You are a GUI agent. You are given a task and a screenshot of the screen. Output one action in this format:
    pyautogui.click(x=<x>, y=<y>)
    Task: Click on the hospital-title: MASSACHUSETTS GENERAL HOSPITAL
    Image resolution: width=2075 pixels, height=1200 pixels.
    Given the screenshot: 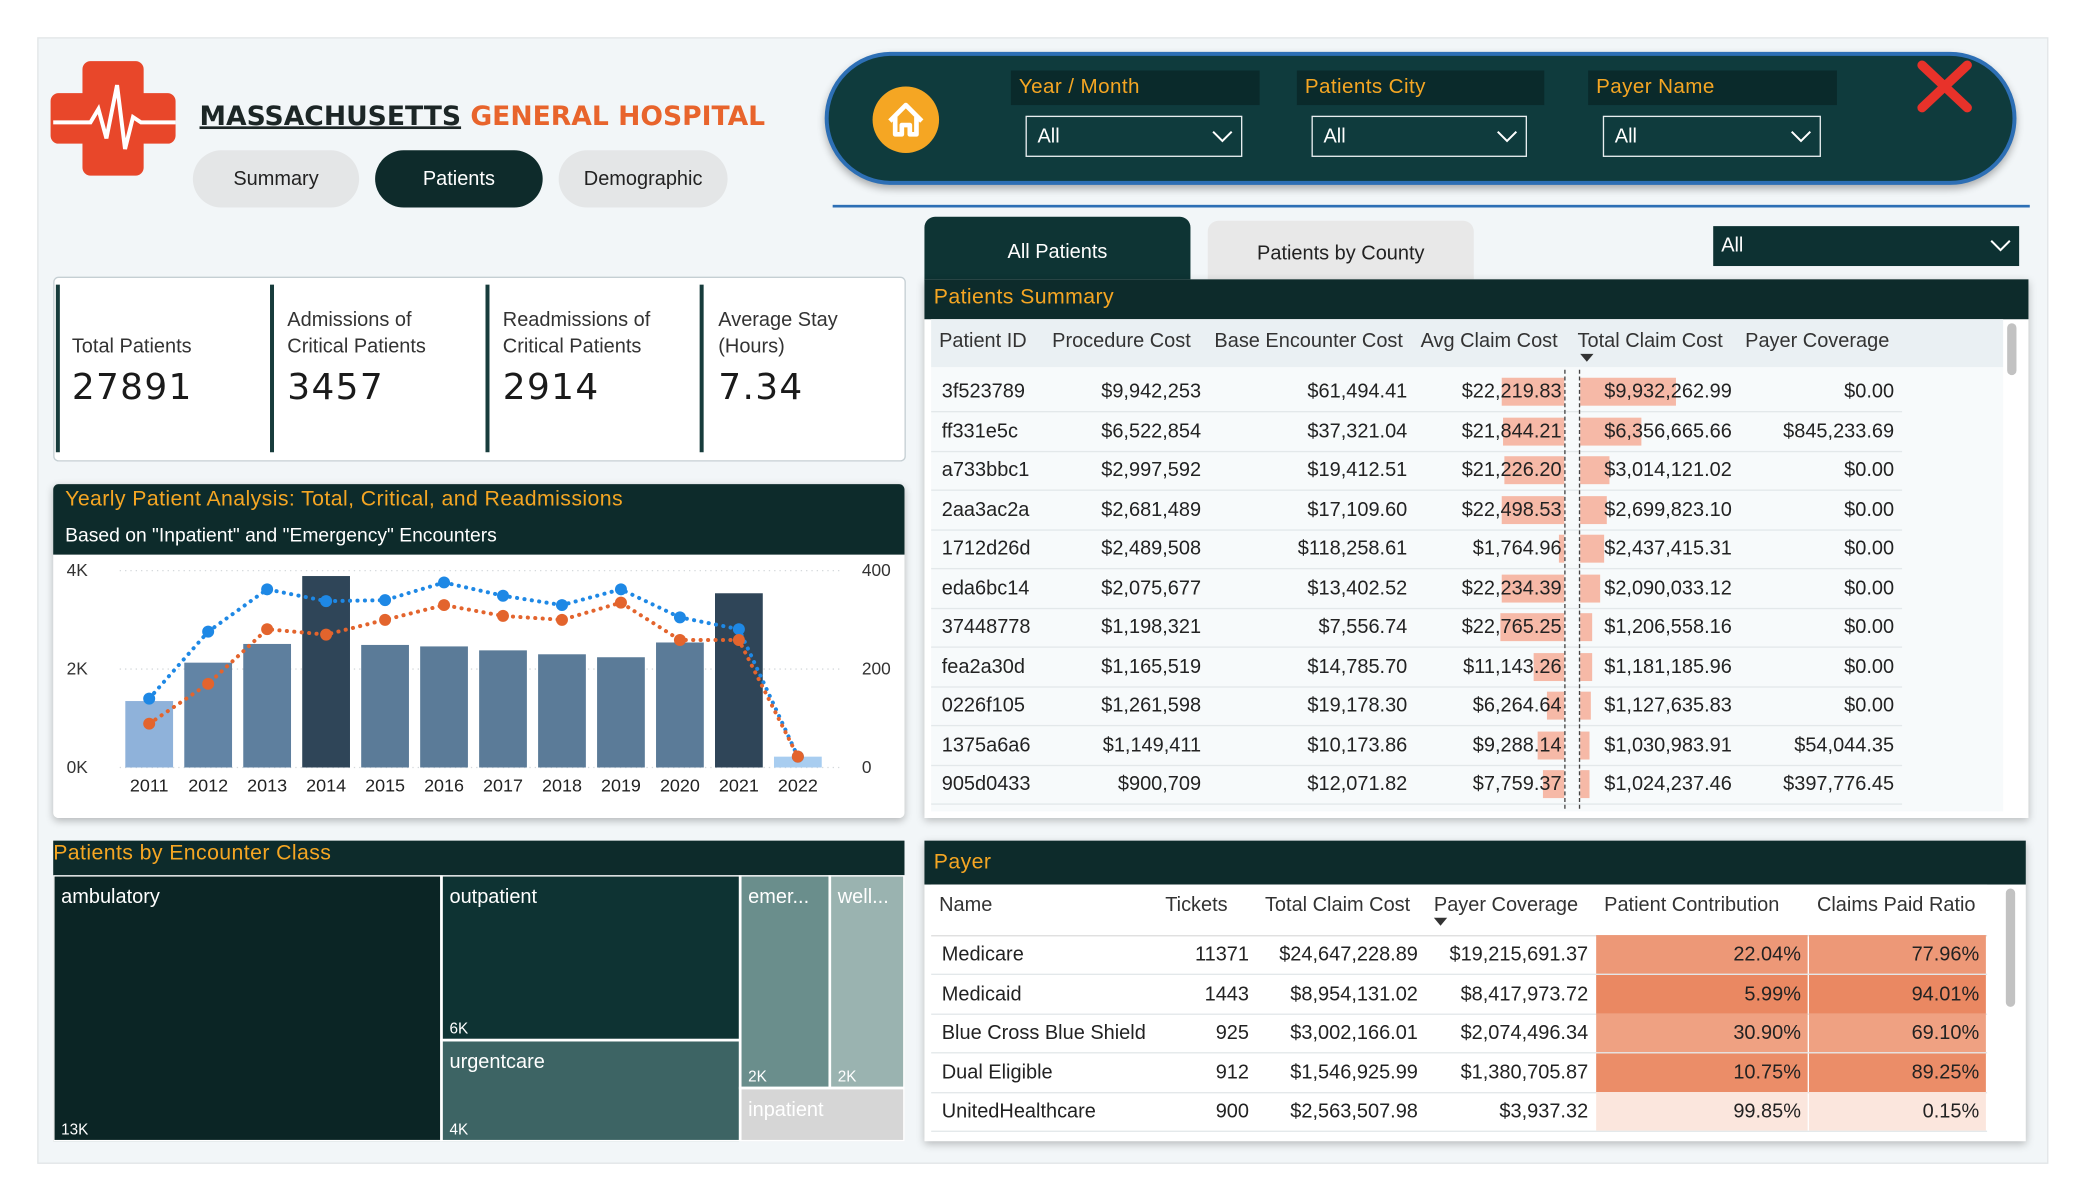 What is the action you would take?
    pyautogui.click(x=483, y=116)
    